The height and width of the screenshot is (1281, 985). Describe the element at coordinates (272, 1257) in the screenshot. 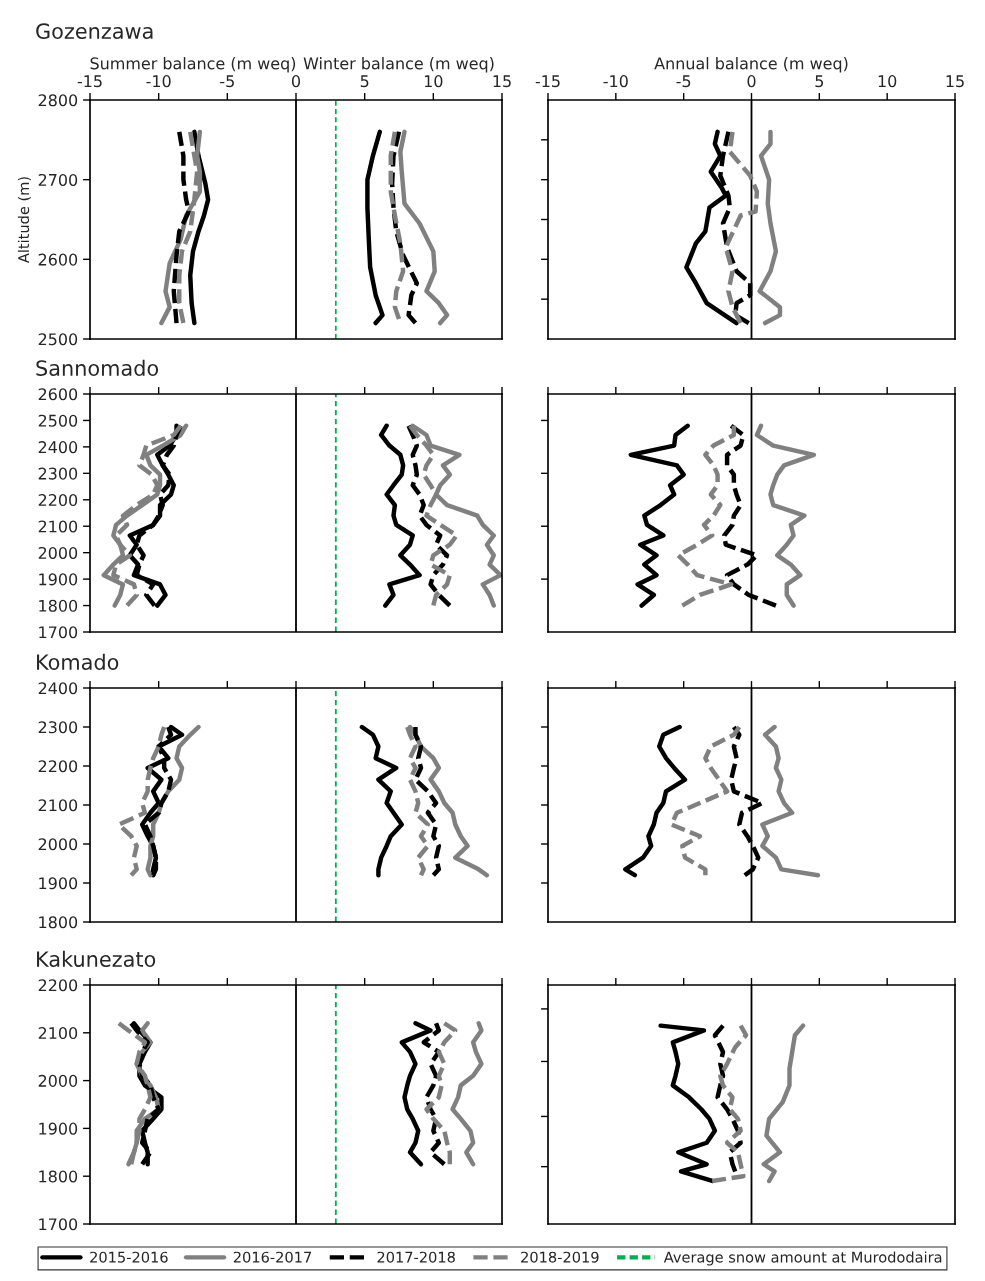

I see `legend-label: 2016-2017` at that location.